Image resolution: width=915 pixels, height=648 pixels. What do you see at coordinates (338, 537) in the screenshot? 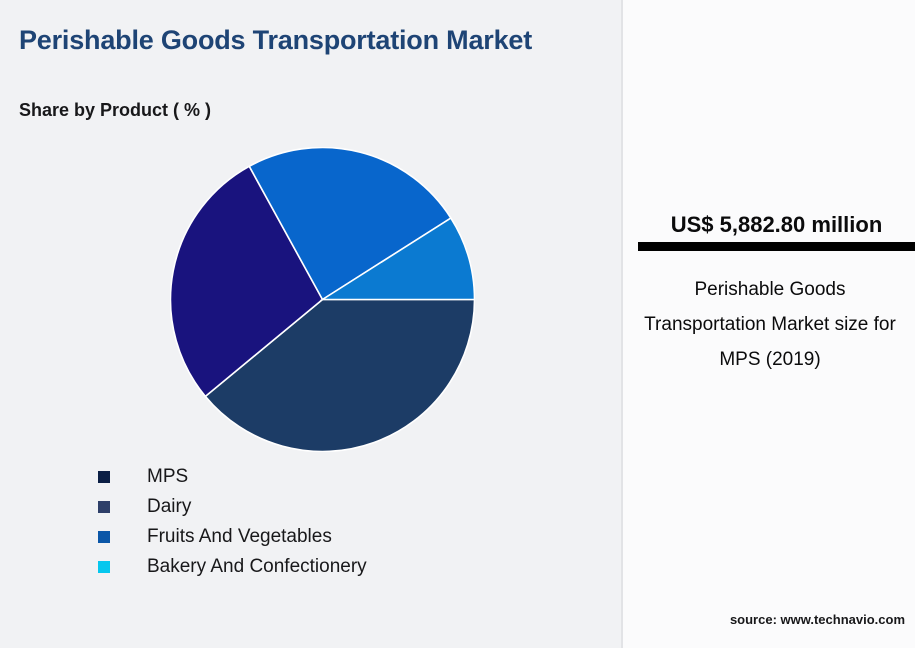
I see `legend-item-fruits-and-vegetables: Fruits And Vegetables` at bounding box center [338, 537].